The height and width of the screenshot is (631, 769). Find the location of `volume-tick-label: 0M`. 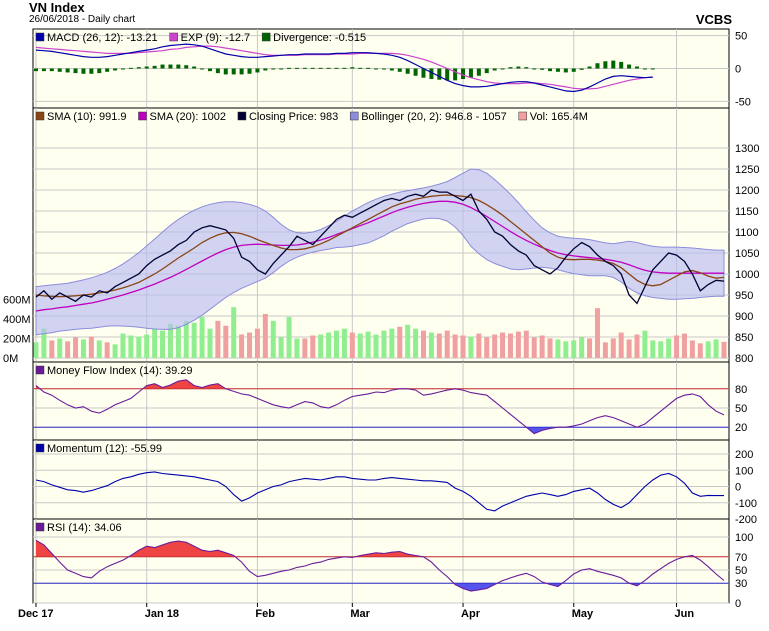

volume-tick-label: 0M is located at coordinates (10, 359).